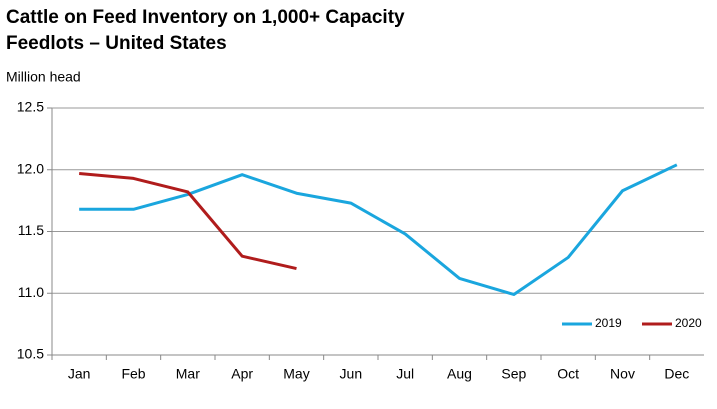  What do you see at coordinates (30, 107) in the screenshot?
I see `y-tick-label: 12.5` at bounding box center [30, 107].